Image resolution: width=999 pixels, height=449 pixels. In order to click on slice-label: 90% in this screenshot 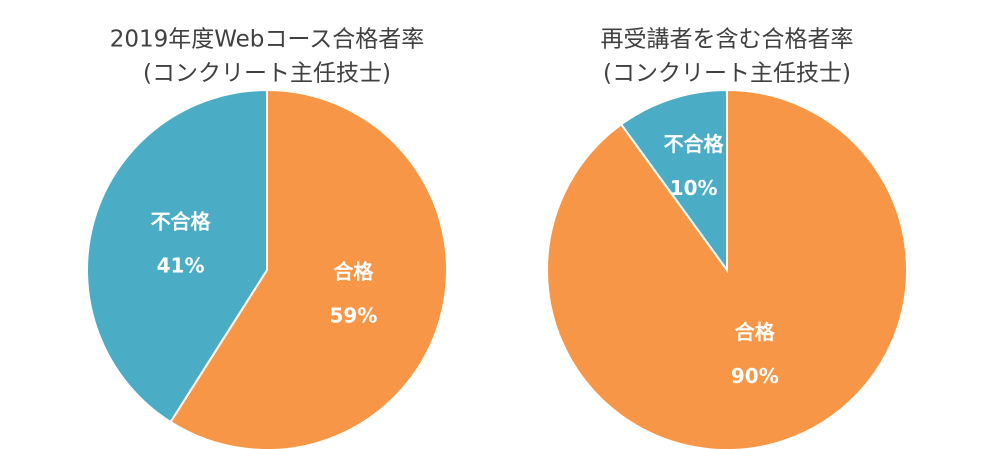, I will do `click(755, 376)`.